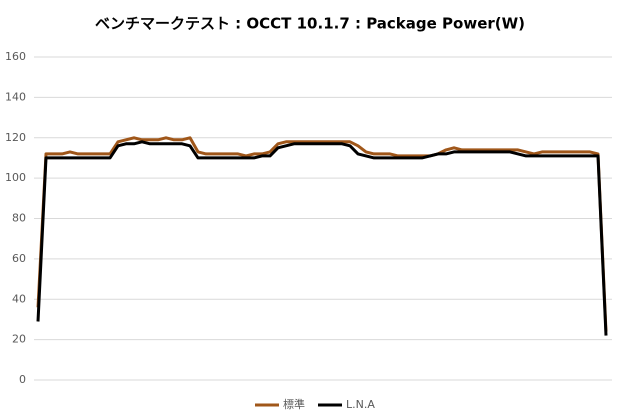 Image resolution: width=620 pixels, height=420 pixels. I want to click on y-tick-label: 0, so click(22, 379).